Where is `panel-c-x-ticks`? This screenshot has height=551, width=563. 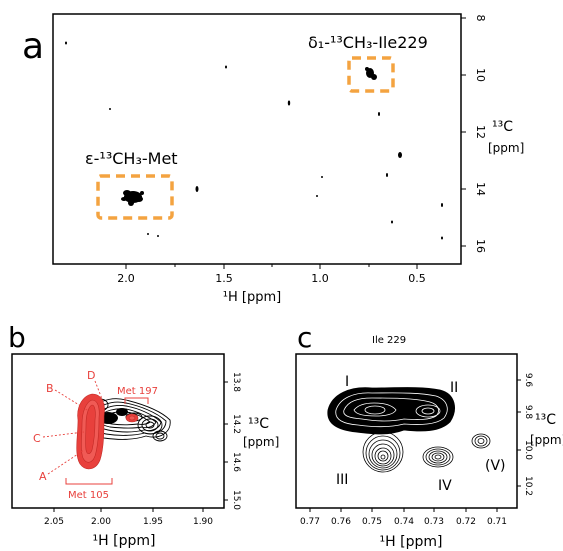
panel-c-x-ticks is located at coordinates (403, 510).